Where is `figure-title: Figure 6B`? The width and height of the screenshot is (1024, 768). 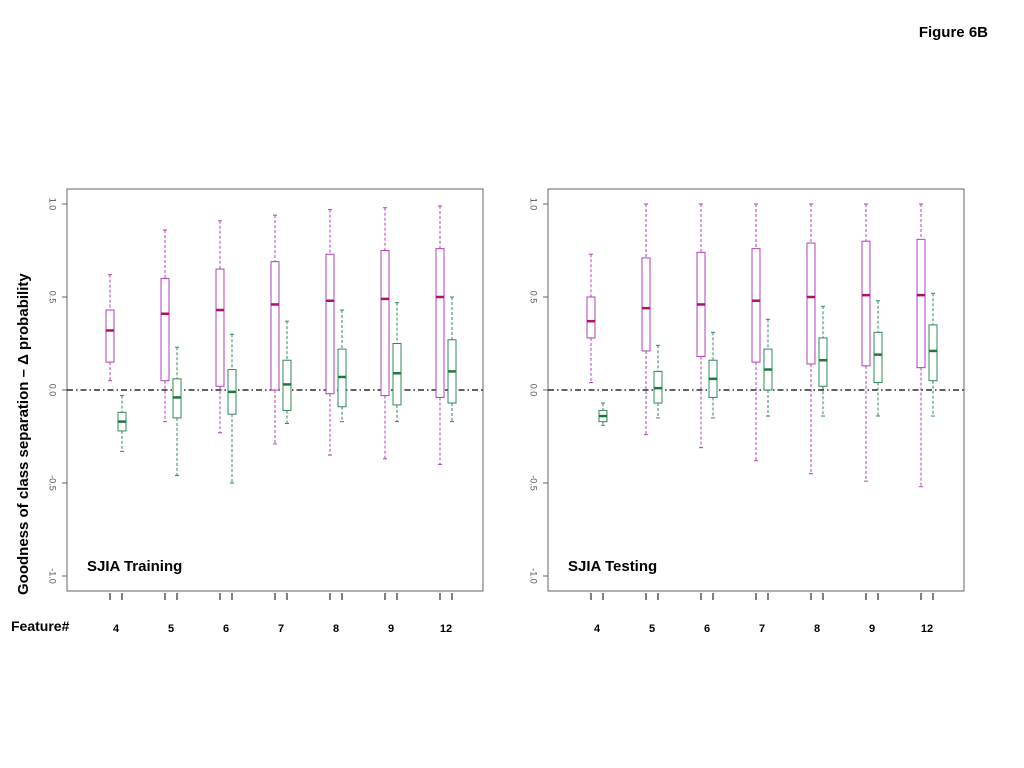
figure-title: Figure 6B is located at coordinates (953, 32).